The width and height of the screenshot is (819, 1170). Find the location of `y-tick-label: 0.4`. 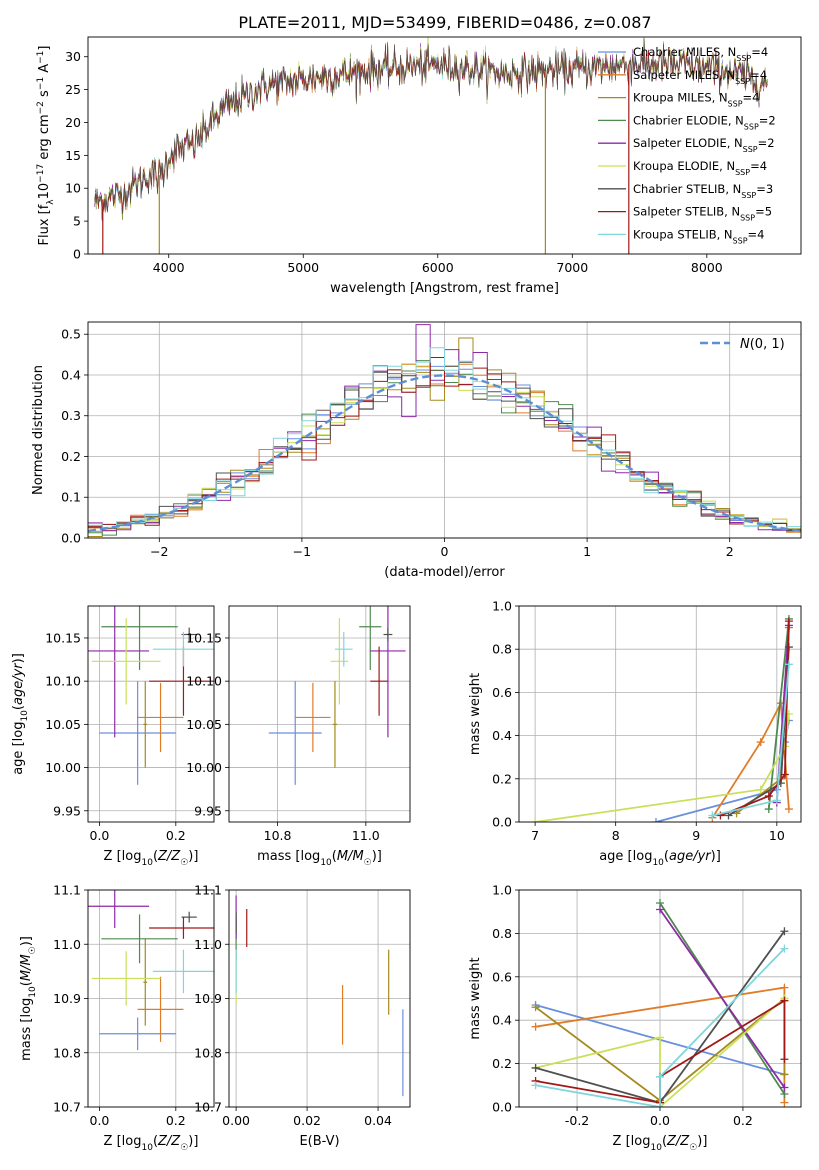

y-tick-label: 0.4 is located at coordinates (502, 1020).